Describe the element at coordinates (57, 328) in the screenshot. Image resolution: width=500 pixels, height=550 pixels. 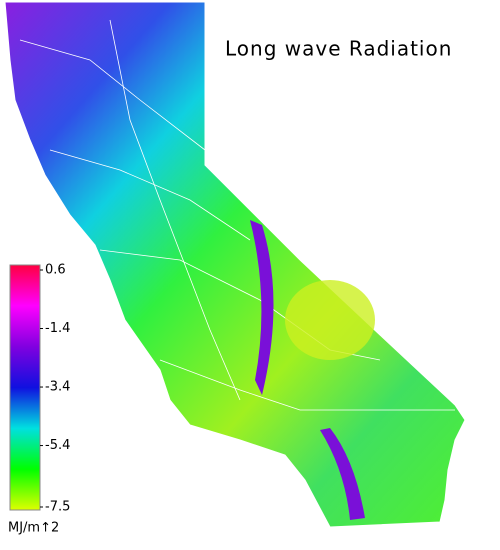
I see `tick-label: -1.4` at that location.